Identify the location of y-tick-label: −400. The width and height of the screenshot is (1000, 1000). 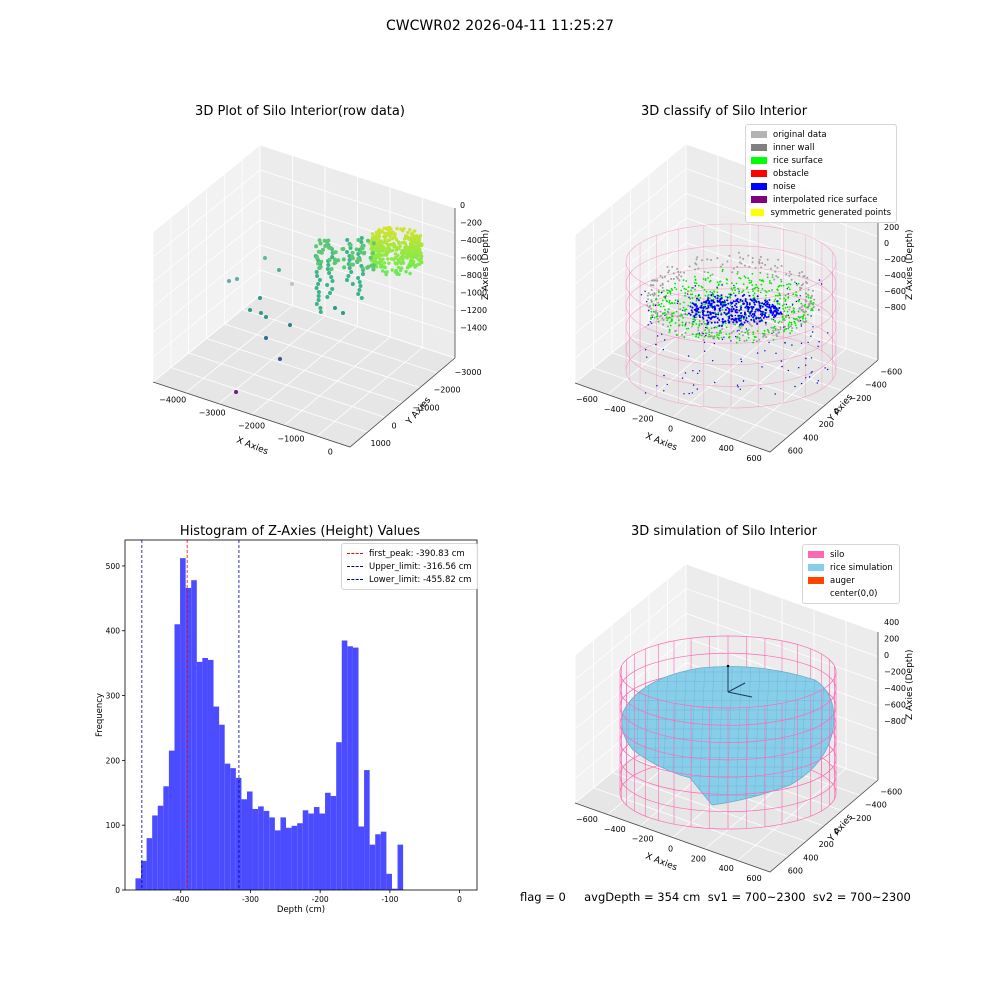
(876, 805).